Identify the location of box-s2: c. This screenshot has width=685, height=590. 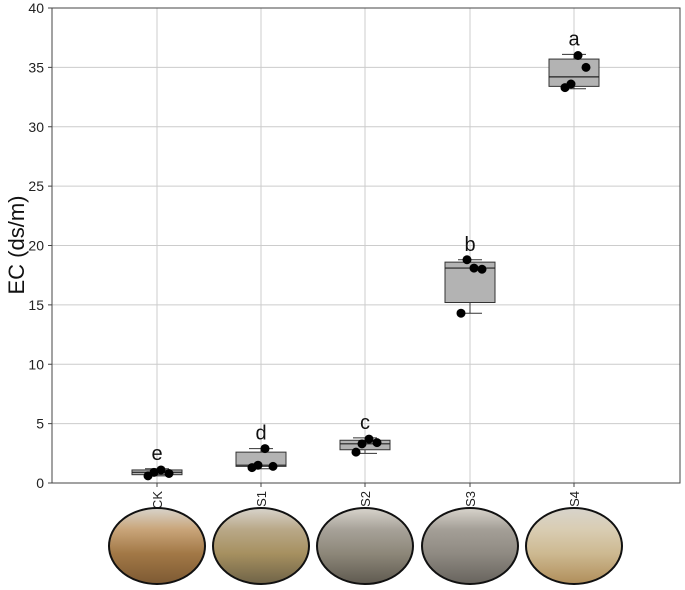
(365, 434).